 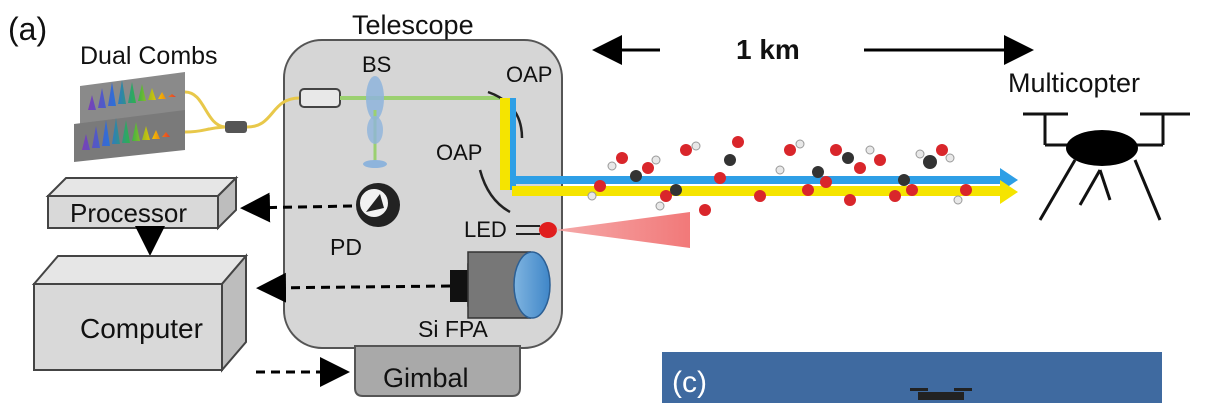 I want to click on dual-combs-icon, so click(x=129, y=117).